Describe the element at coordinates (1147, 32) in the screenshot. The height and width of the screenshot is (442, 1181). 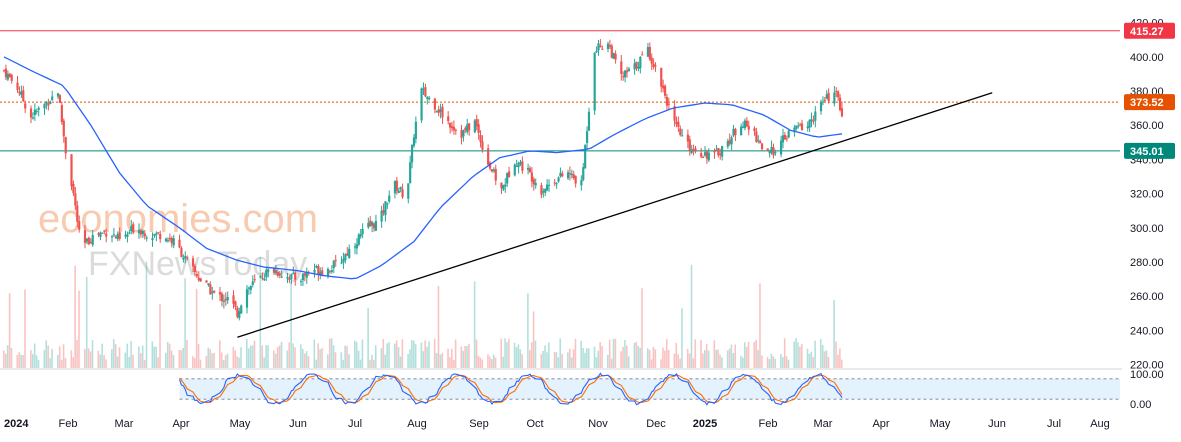
I see `price-badge-label: 415.27` at that location.